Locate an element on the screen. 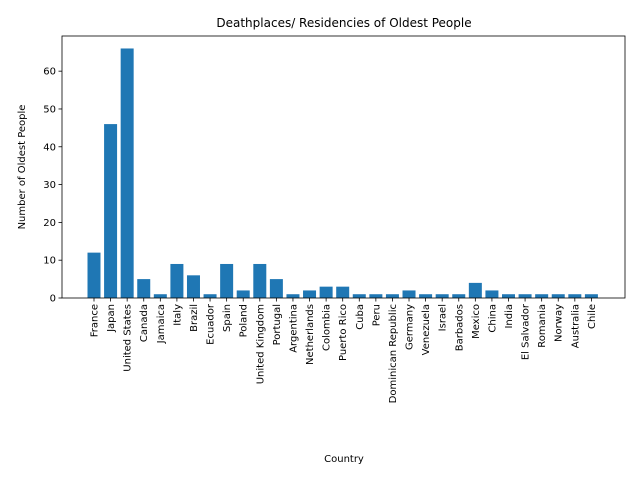  x-tick-label: Puerto Rico is located at coordinates (343, 332).